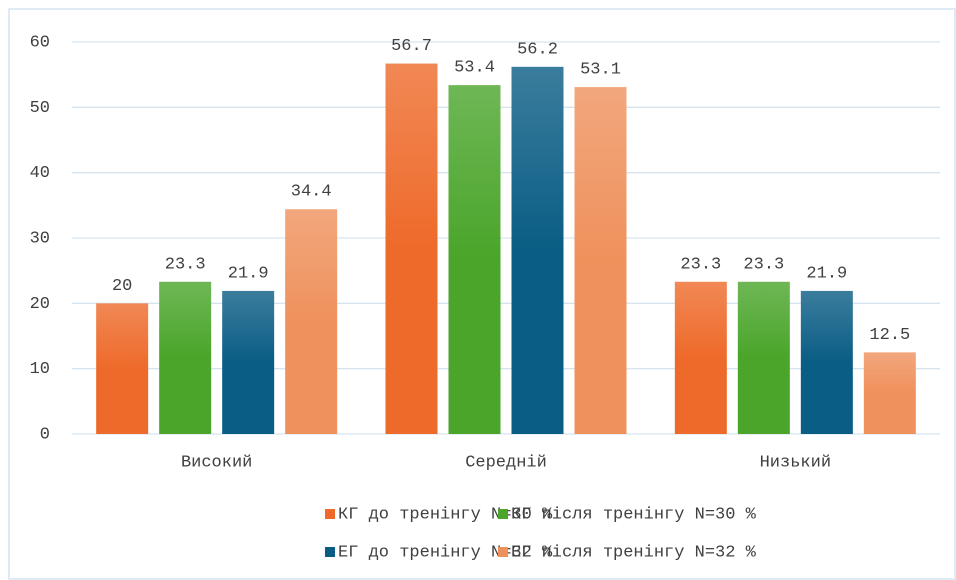 Image resolution: width=956 pixels, height=580 pixels. I want to click on data-label: 53.4, so click(474, 68).